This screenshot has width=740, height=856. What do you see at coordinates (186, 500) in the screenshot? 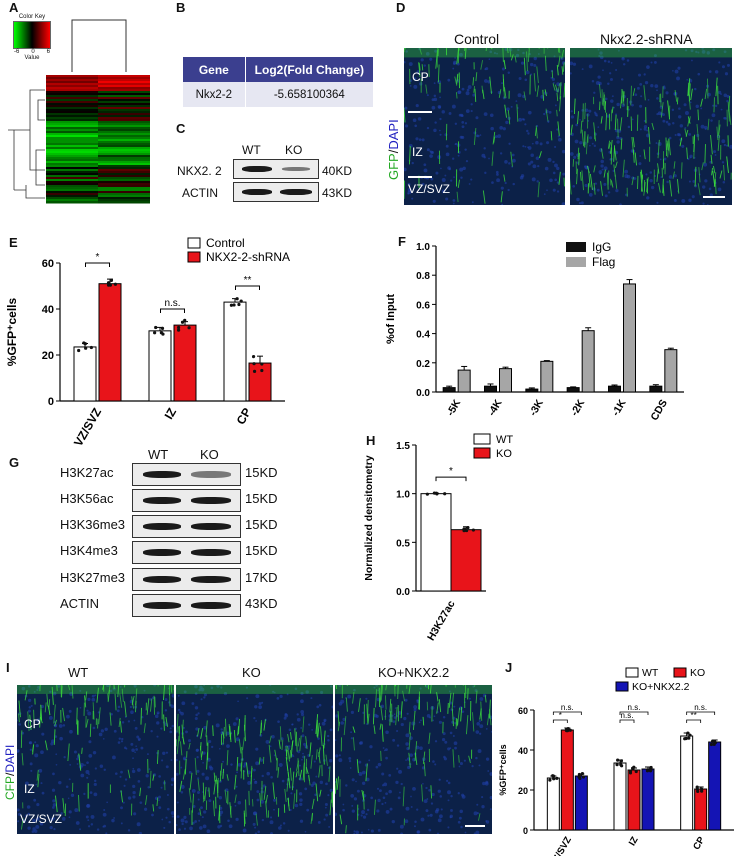
I see `blot-g-strip` at bounding box center [186, 500].